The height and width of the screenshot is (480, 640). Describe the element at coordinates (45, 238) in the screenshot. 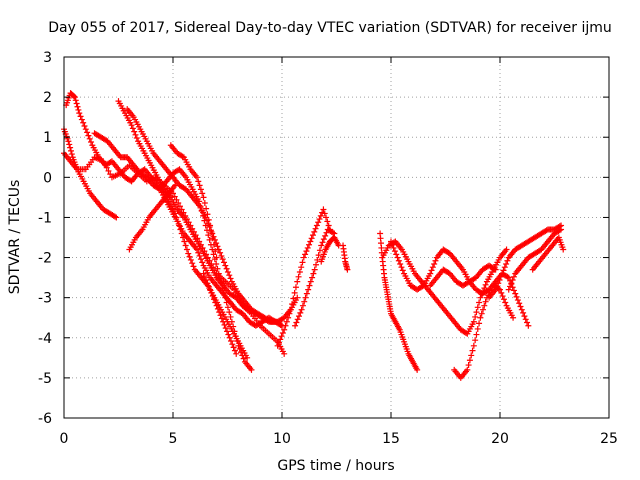

I see `y-tick-labels: 3 2 1 0 -1 -2 -3 -4 -5 -6` at that location.